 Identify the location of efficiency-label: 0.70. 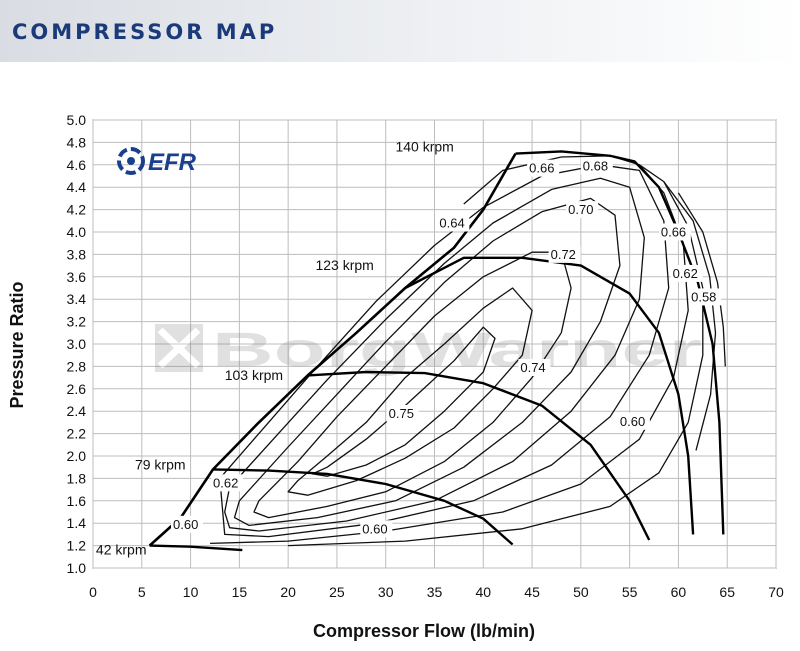
(580, 209).